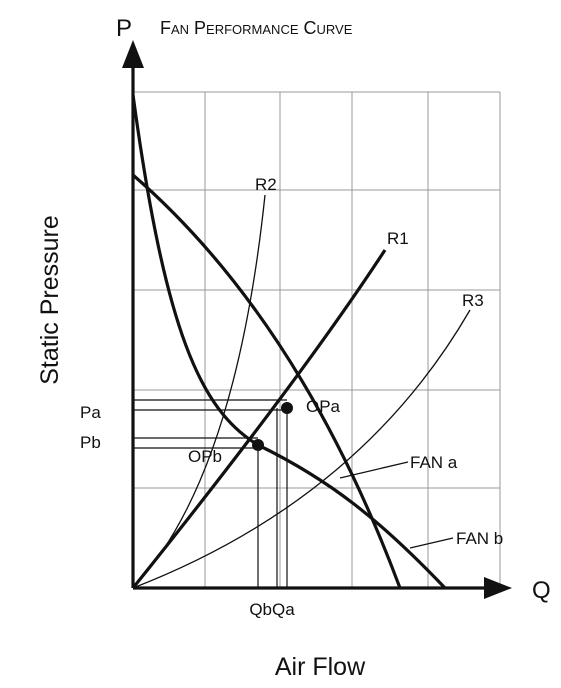 The height and width of the screenshot is (688, 561). Describe the element at coordinates (287, 408) in the screenshot. I see `opa-point` at that location.